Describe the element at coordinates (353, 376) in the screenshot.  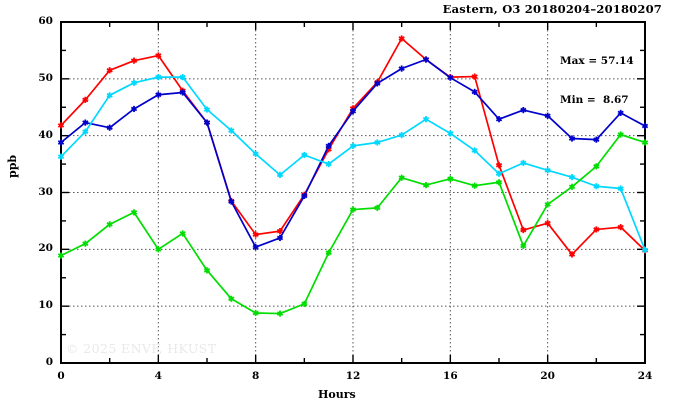
I see `x-tick-label: 12` at that location.